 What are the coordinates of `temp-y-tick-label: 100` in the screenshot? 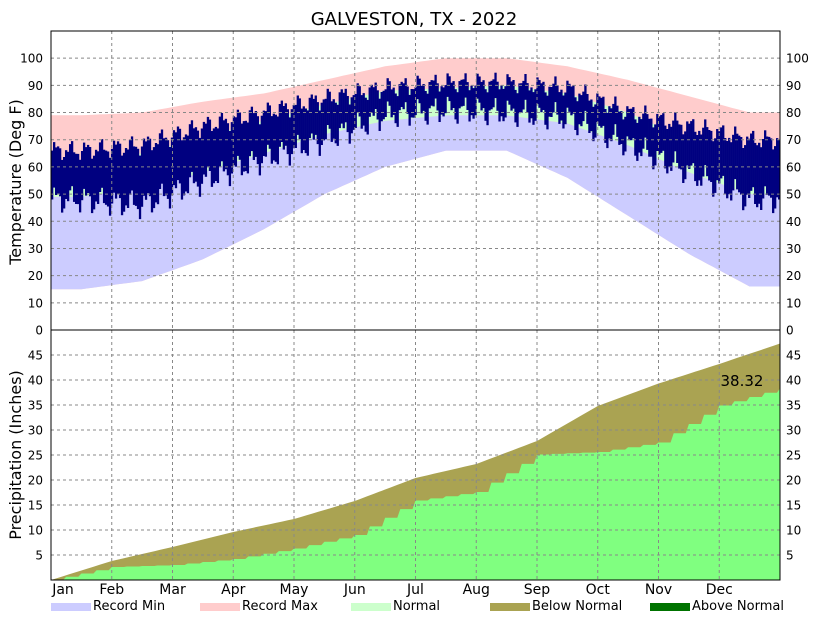 It's located at (797, 59).